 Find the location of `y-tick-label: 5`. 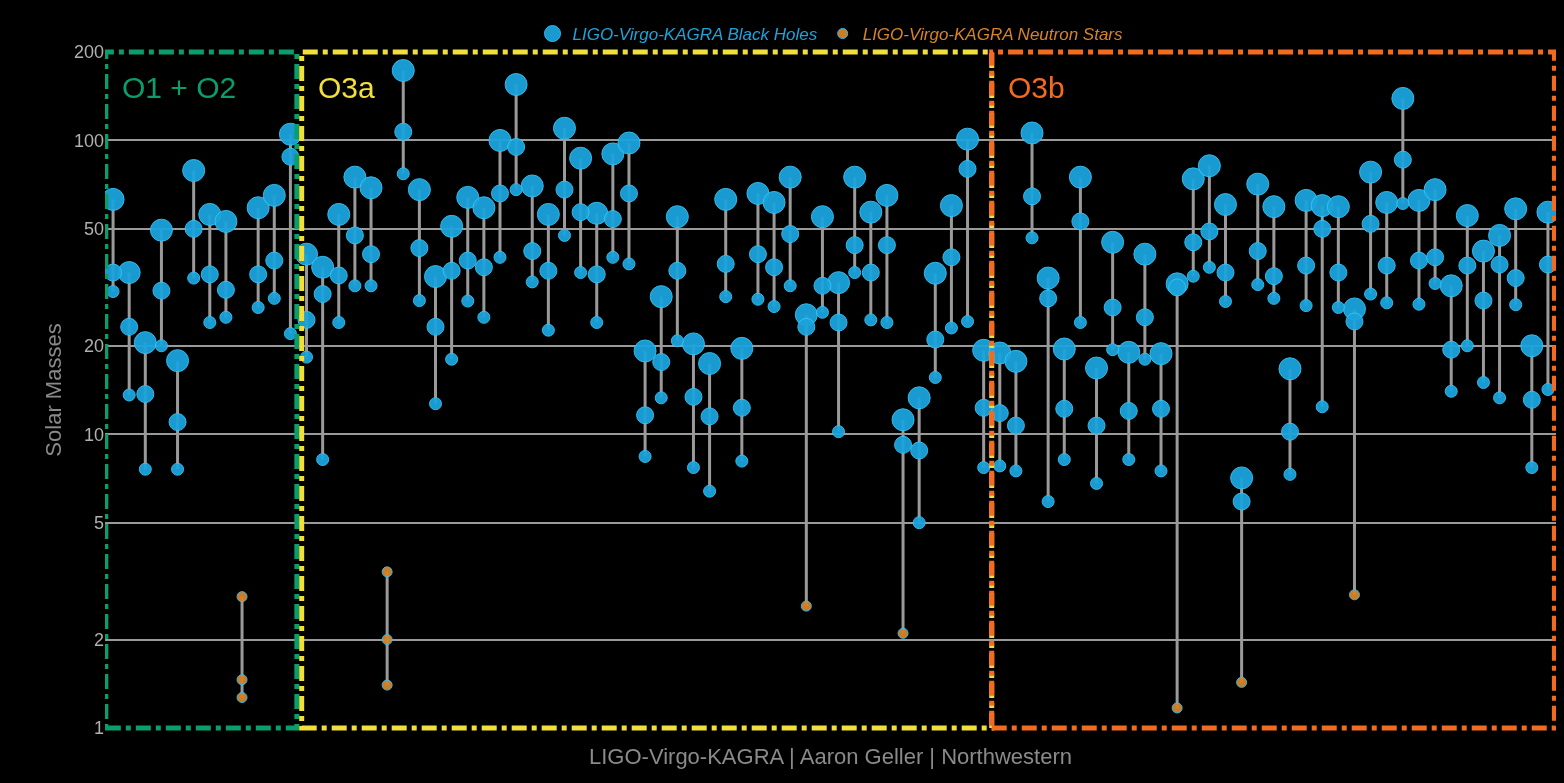

y-tick-label: 5 is located at coordinates (98, 522).